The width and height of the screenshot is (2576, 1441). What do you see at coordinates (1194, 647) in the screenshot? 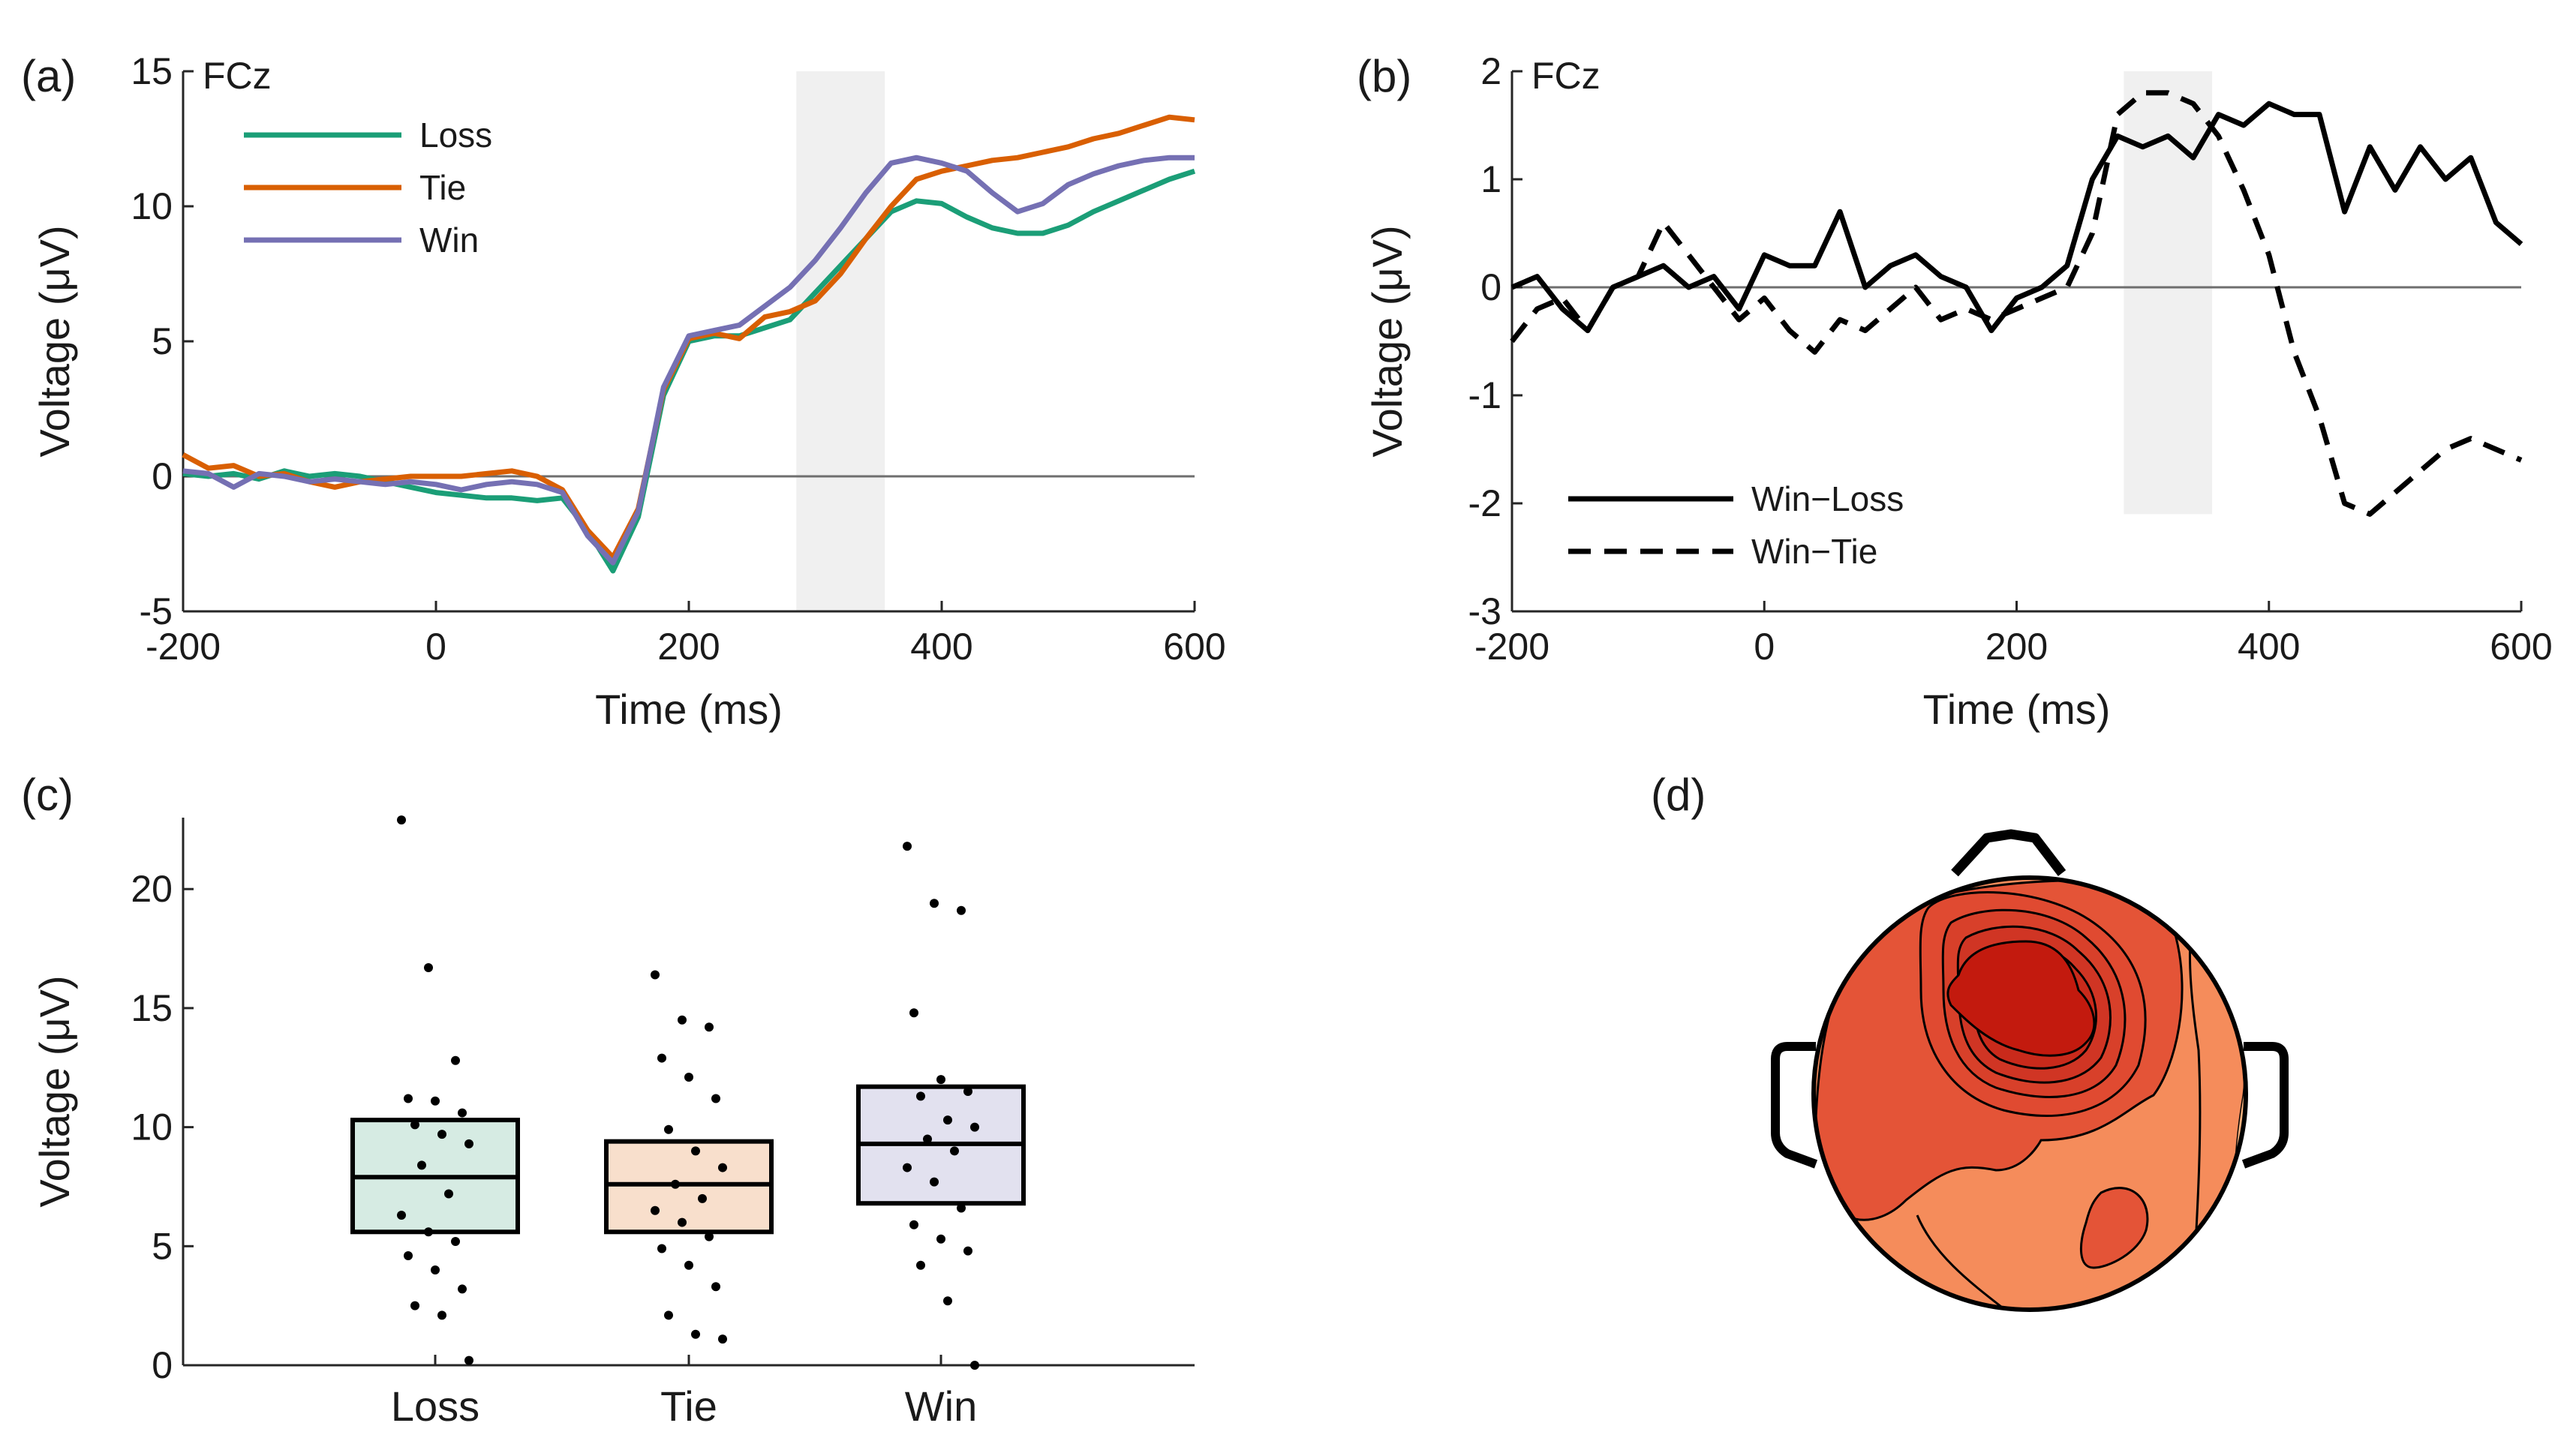
I see `panel-a-x-tick-label: 600` at bounding box center [1194, 647].